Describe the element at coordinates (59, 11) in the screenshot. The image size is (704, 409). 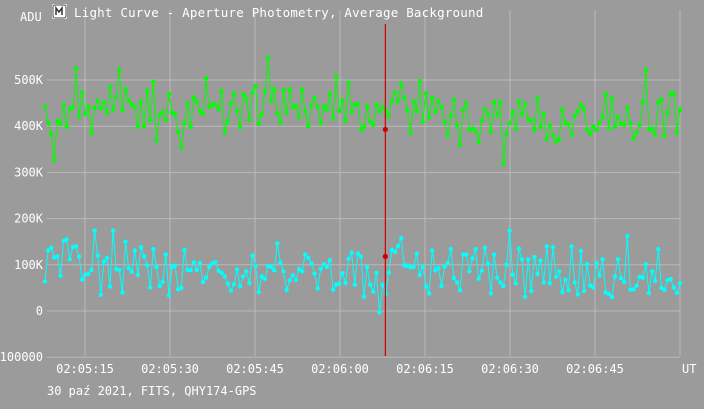
I see `app-icon` at that location.